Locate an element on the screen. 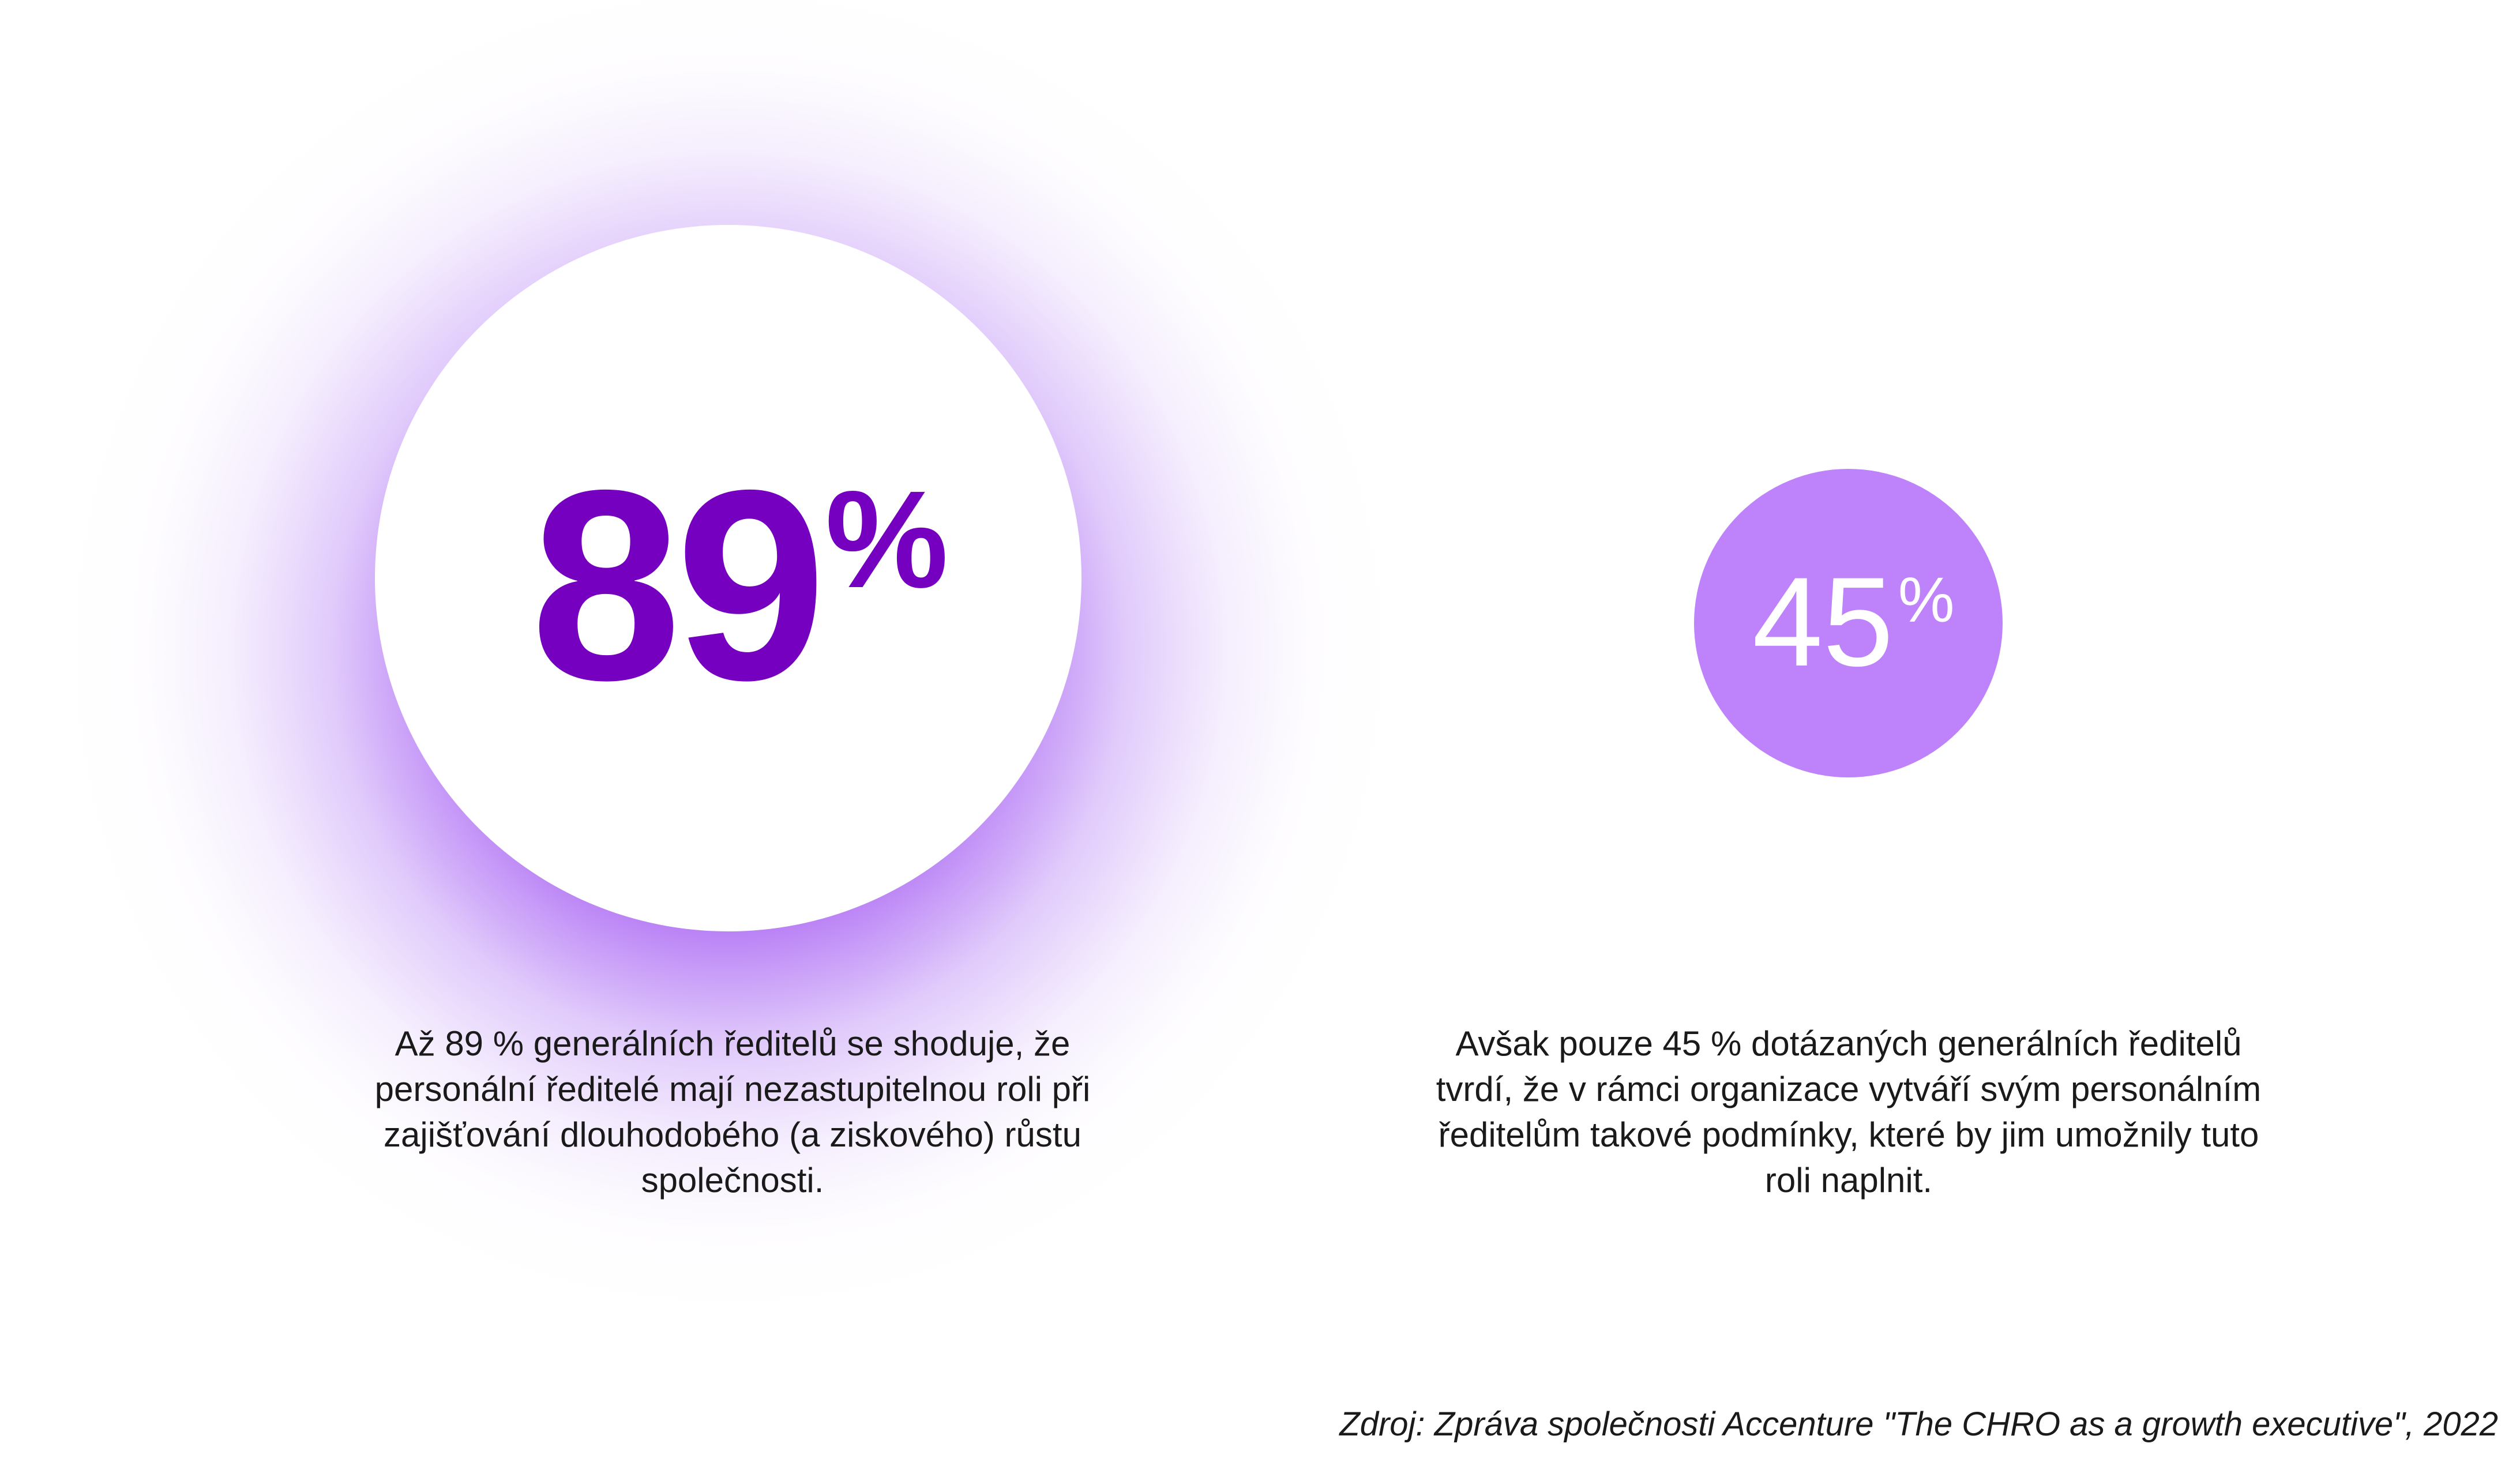 The width and height of the screenshot is (2520, 1466). stat-left-figure: 89 % is located at coordinates (739, 585).